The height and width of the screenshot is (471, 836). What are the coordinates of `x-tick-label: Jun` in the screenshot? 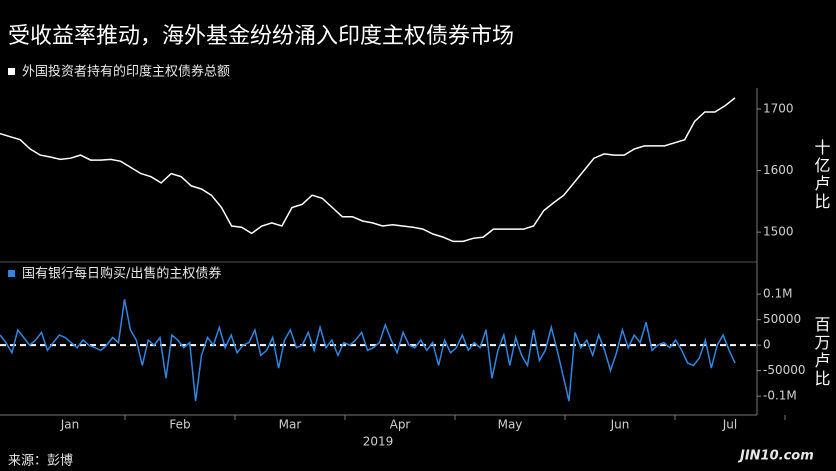 It's located at (620, 425).